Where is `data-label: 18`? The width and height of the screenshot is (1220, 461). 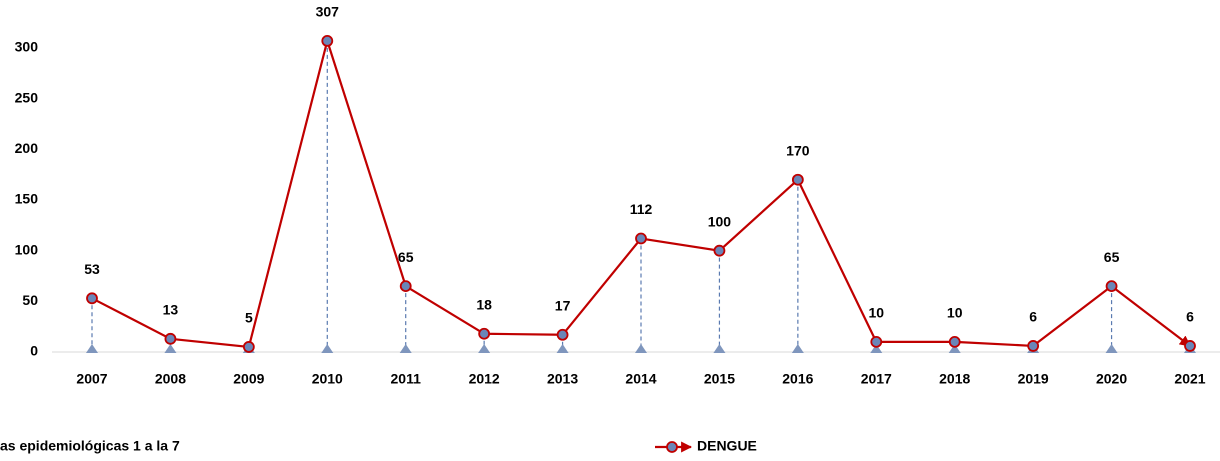 data-label: 18 is located at coordinates (484, 304).